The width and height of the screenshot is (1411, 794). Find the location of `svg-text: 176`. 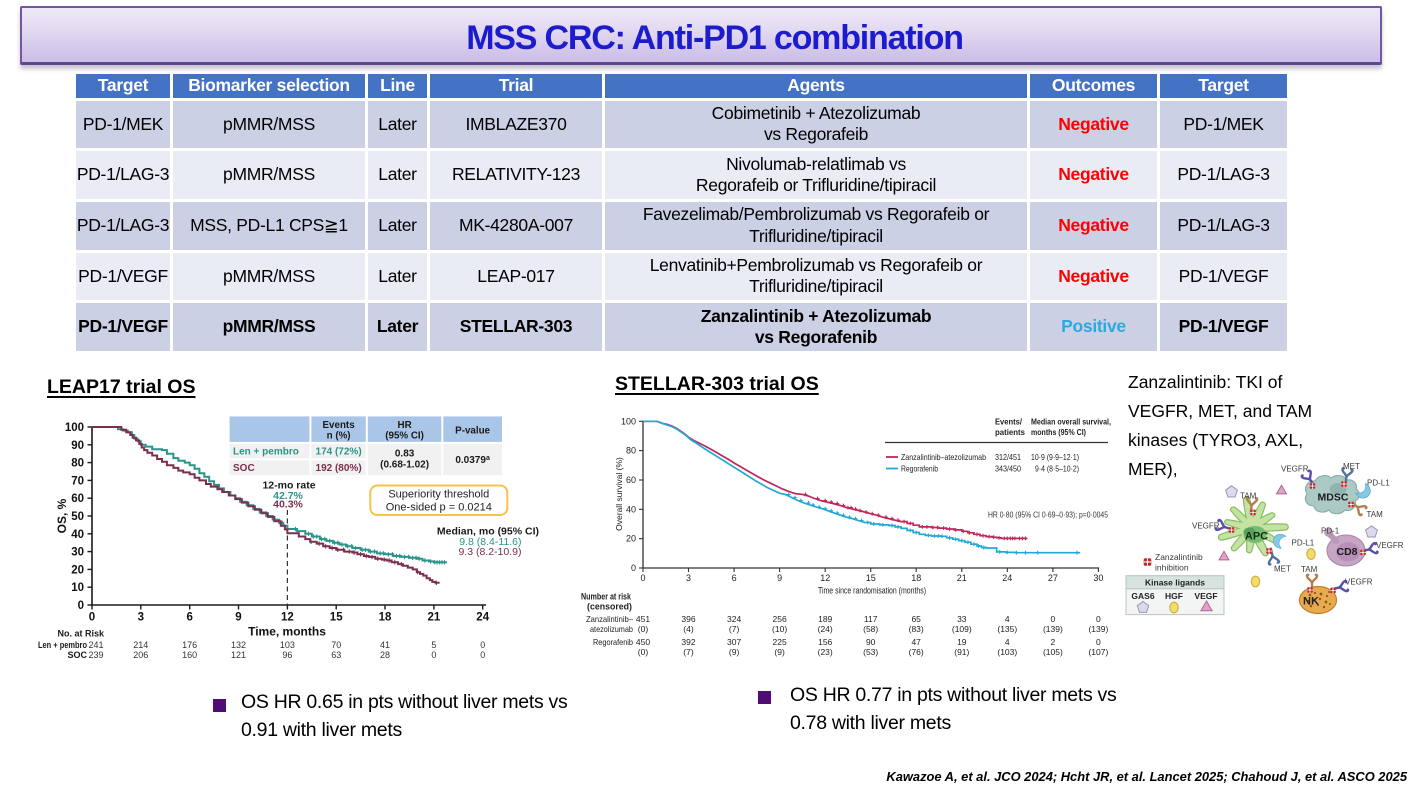

svg-text: 176 is located at coordinates (189, 645).